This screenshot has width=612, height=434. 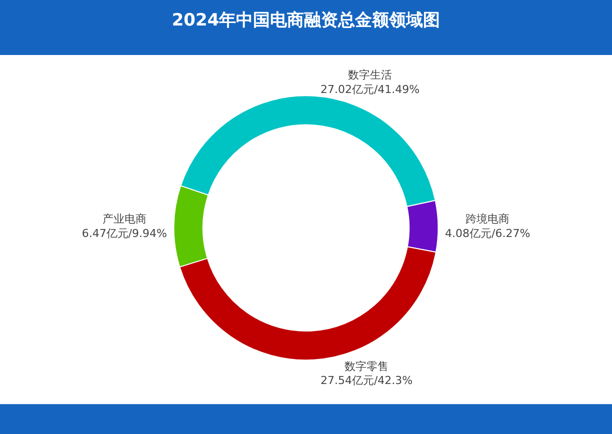 What do you see at coordinates (487, 233) in the screenshot?
I see `data-label: 4.08亿元/6.27%` at bounding box center [487, 233].